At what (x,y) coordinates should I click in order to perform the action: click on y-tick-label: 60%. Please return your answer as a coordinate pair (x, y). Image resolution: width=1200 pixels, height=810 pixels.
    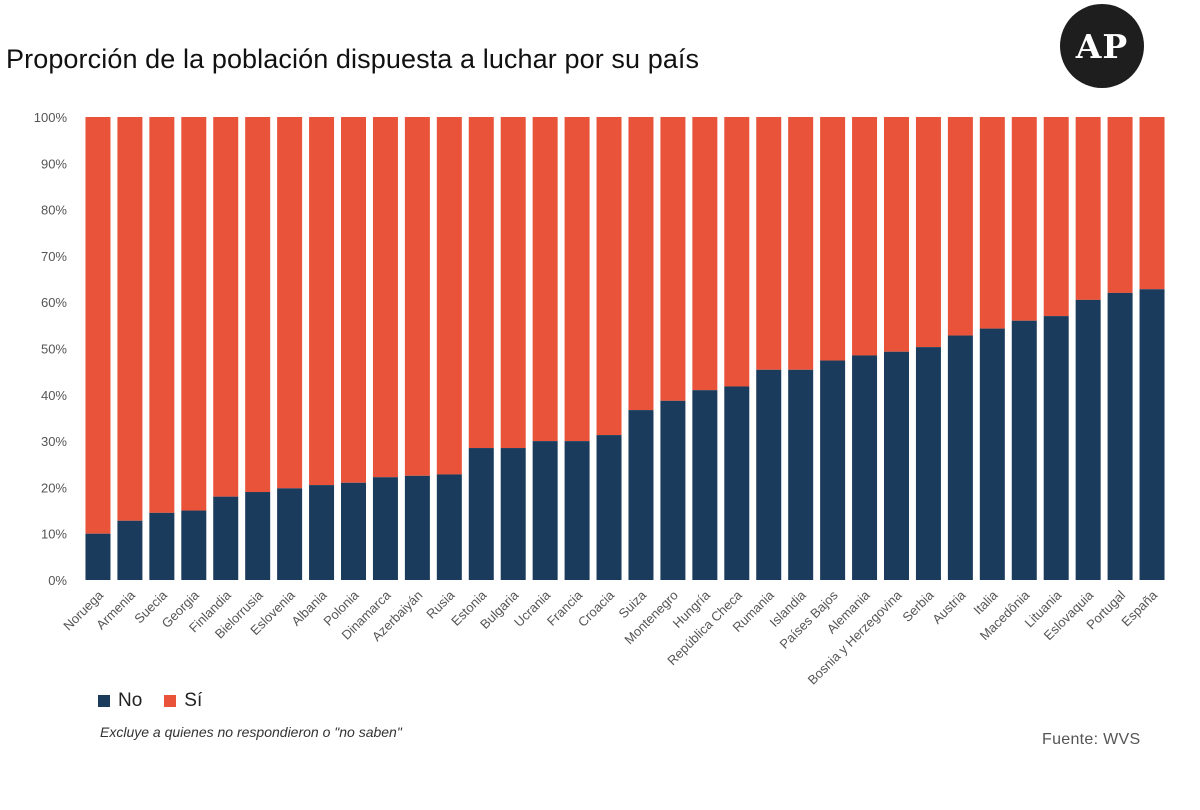
    Looking at the image, I should click on (54, 302).